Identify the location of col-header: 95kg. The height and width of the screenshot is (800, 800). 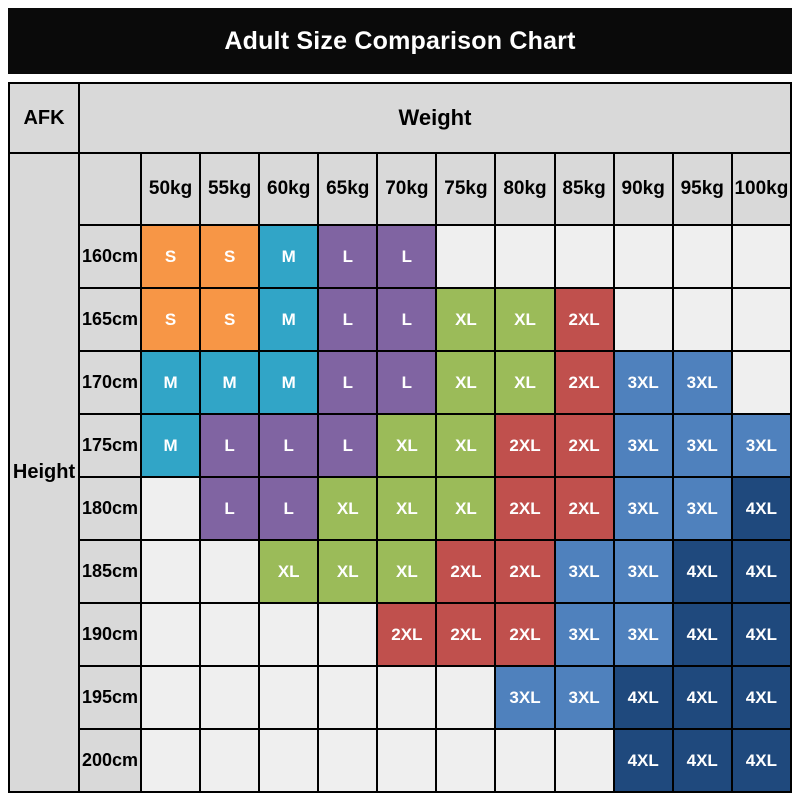
(702, 189).